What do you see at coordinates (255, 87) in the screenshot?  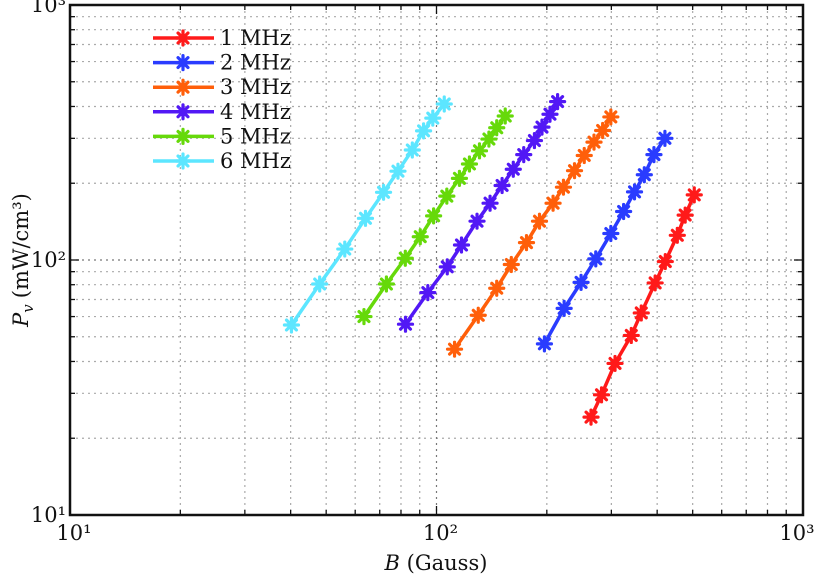 I see `legend-label: 3 MHz` at bounding box center [255, 87].